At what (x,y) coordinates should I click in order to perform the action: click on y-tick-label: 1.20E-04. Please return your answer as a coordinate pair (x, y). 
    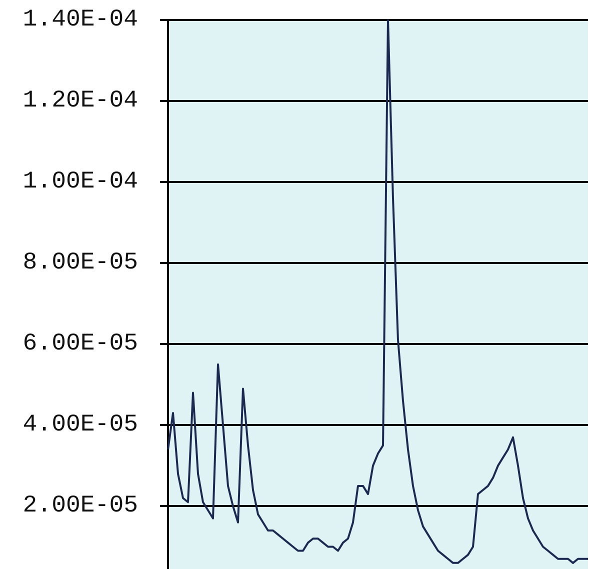
    Looking at the image, I should click on (80, 101).